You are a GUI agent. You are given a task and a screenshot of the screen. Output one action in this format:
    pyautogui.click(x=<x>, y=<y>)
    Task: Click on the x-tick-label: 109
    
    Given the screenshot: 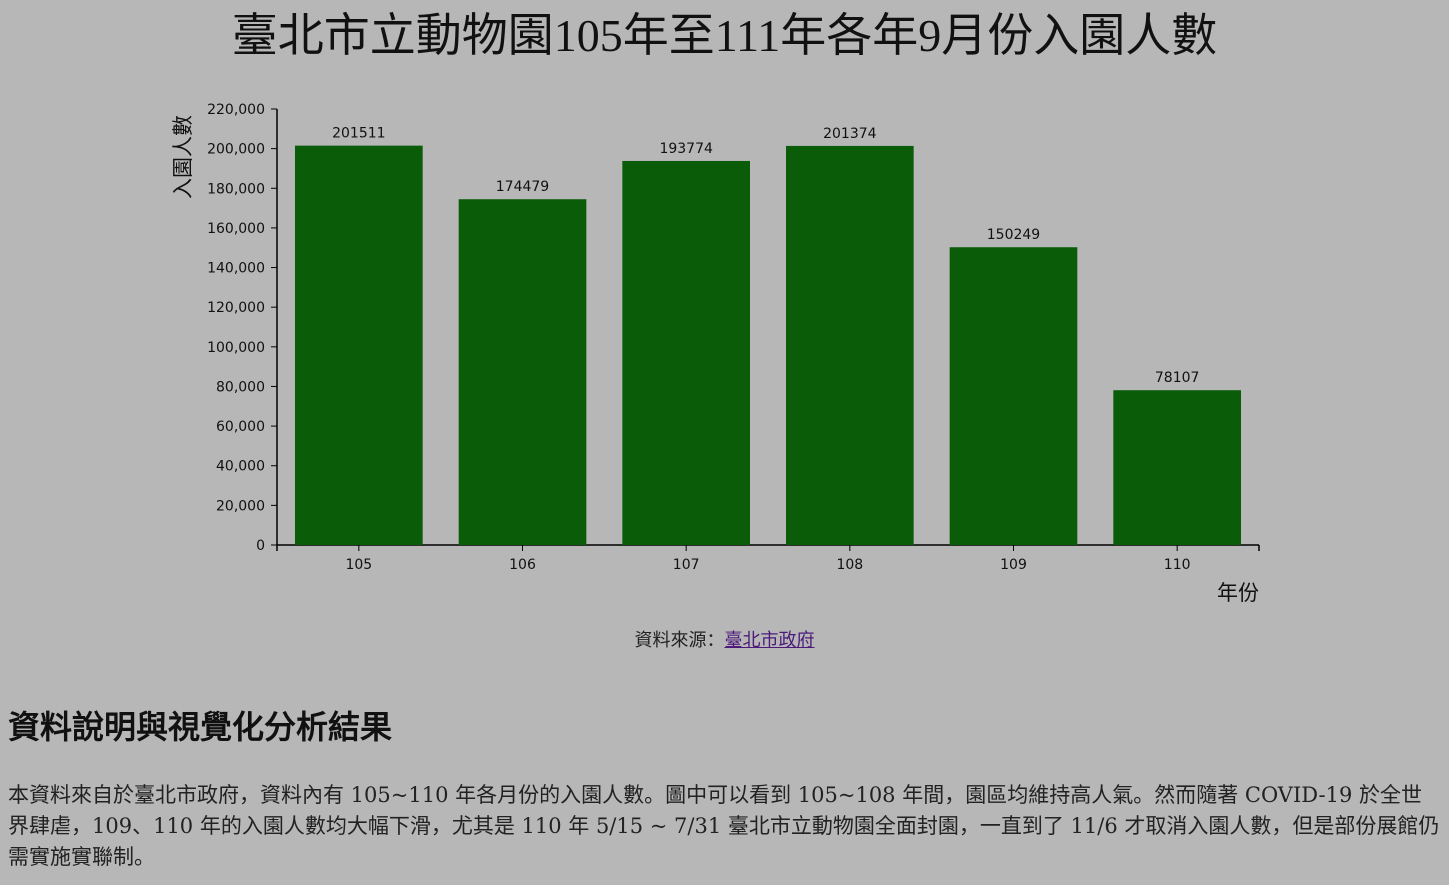 What is the action you would take?
    pyautogui.click(x=1013, y=565)
    